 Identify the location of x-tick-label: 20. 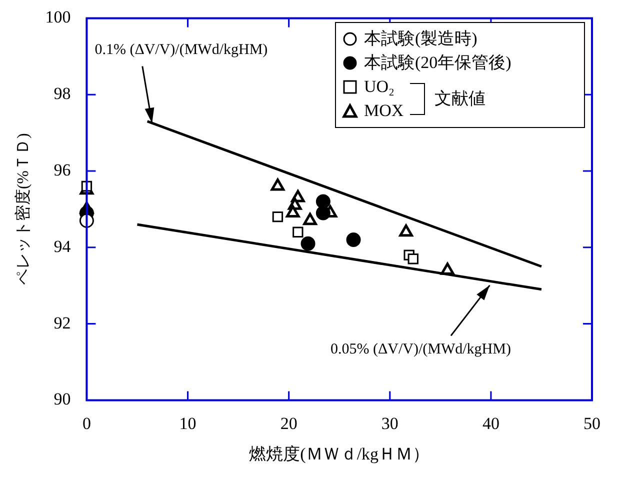
(289, 423).